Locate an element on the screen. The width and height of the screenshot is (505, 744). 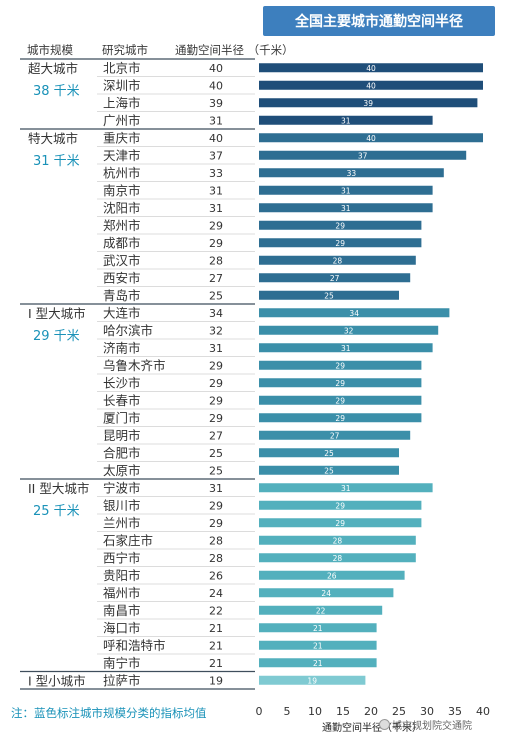
watermark: 城市规划院交通院 is located at coordinates (425, 724).